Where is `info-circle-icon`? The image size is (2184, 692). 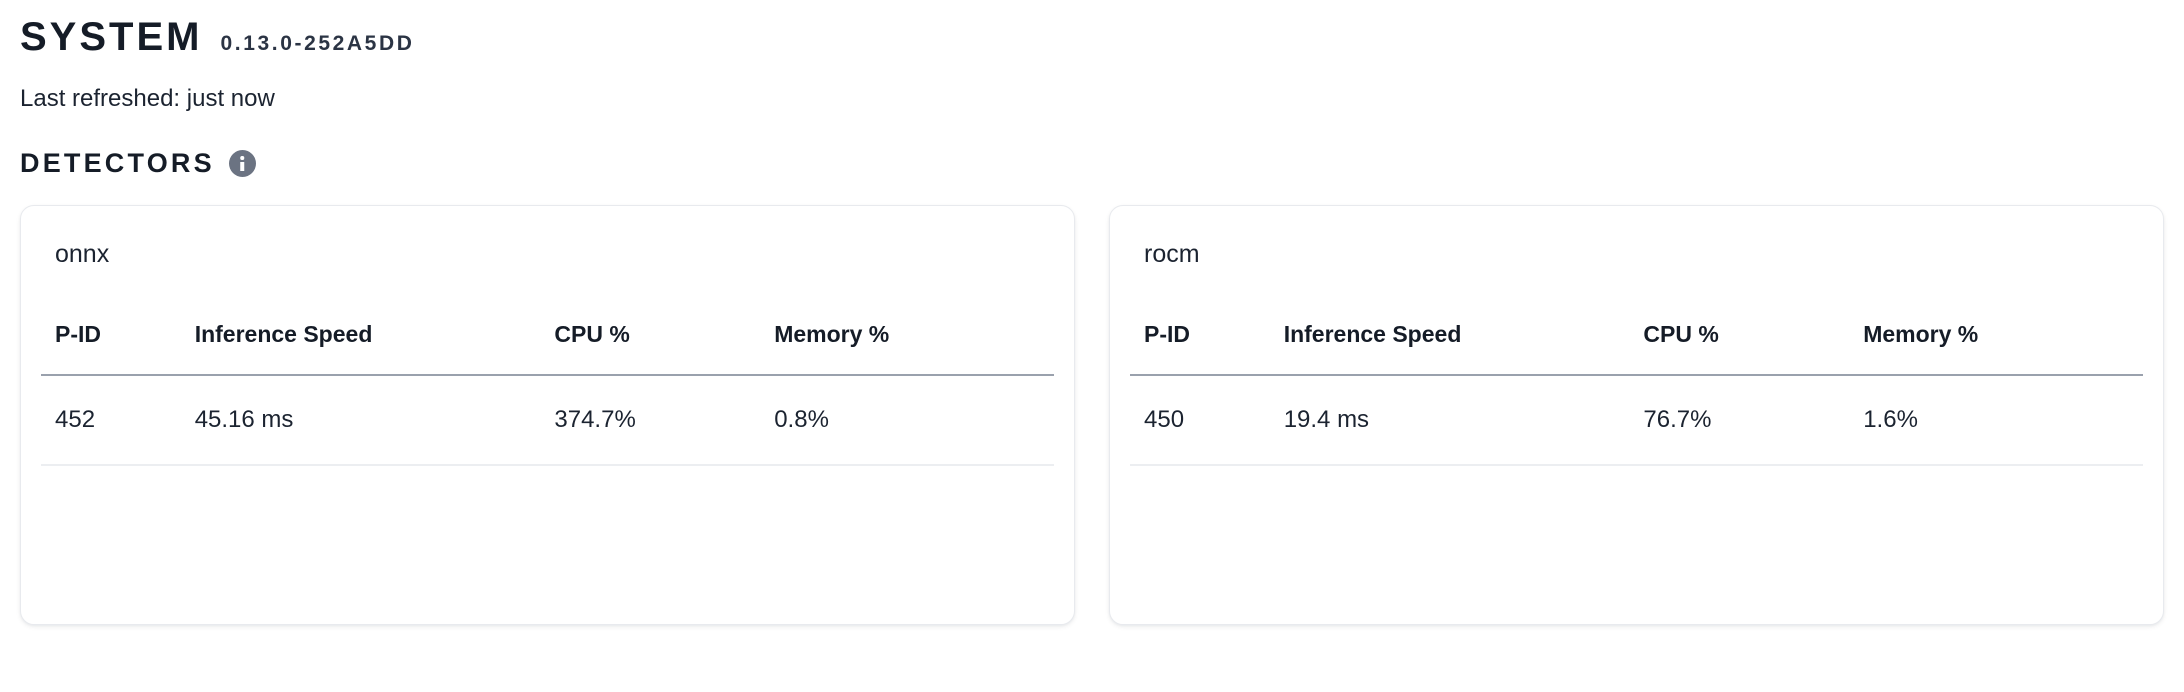 info-circle-icon is located at coordinates (242, 164).